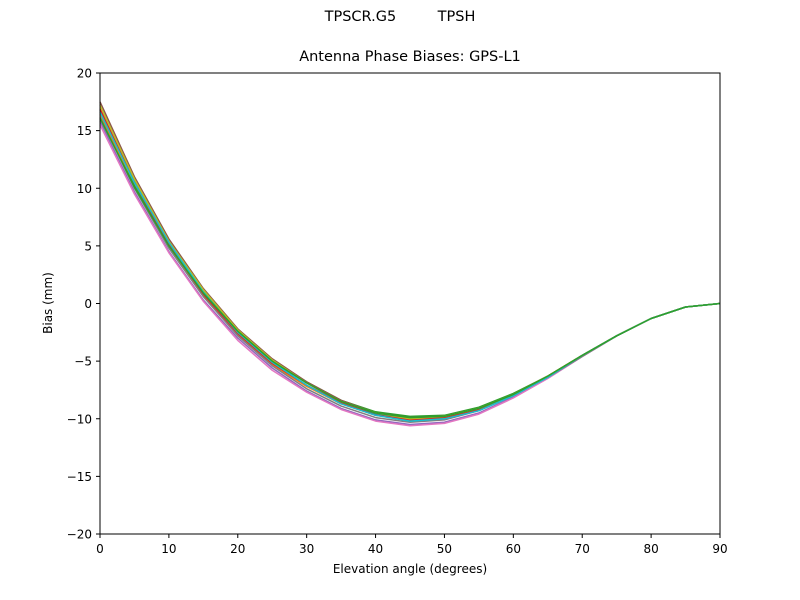 This screenshot has height=600, width=800. What do you see at coordinates (410, 57) in the screenshot?
I see `chart-title: Antenna Phase Biases: GPS-L1` at bounding box center [410, 57].